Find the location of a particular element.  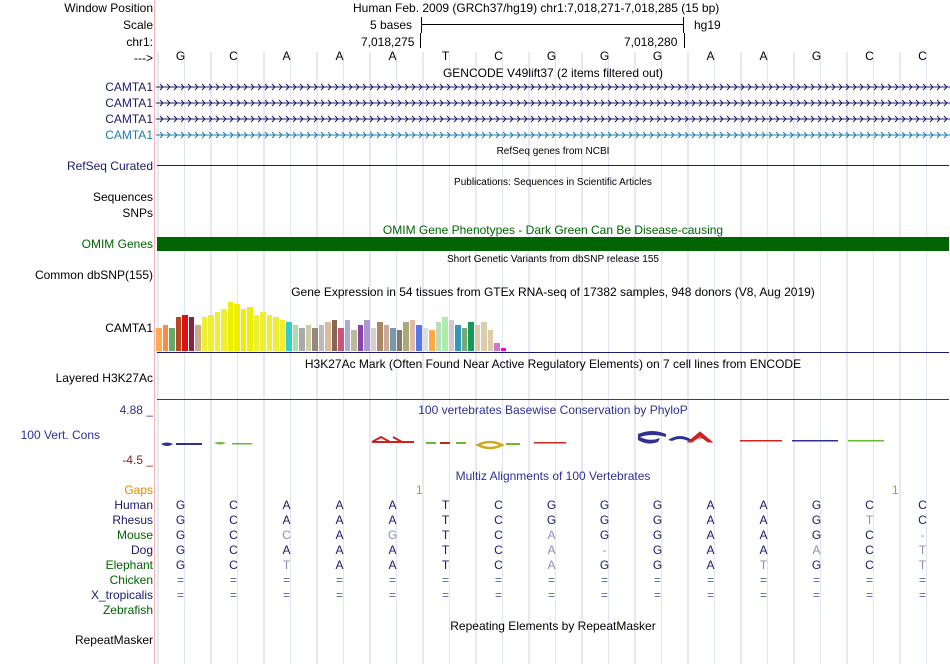

species-label: Dog is located at coordinates (141, 550).